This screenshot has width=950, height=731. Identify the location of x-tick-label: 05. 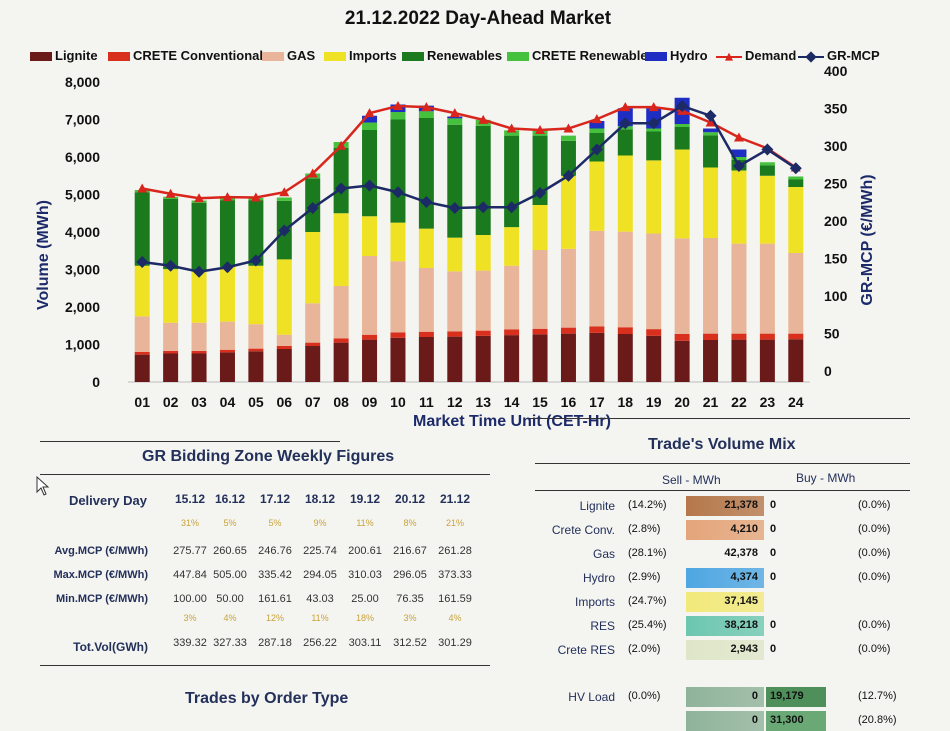
(256, 402).